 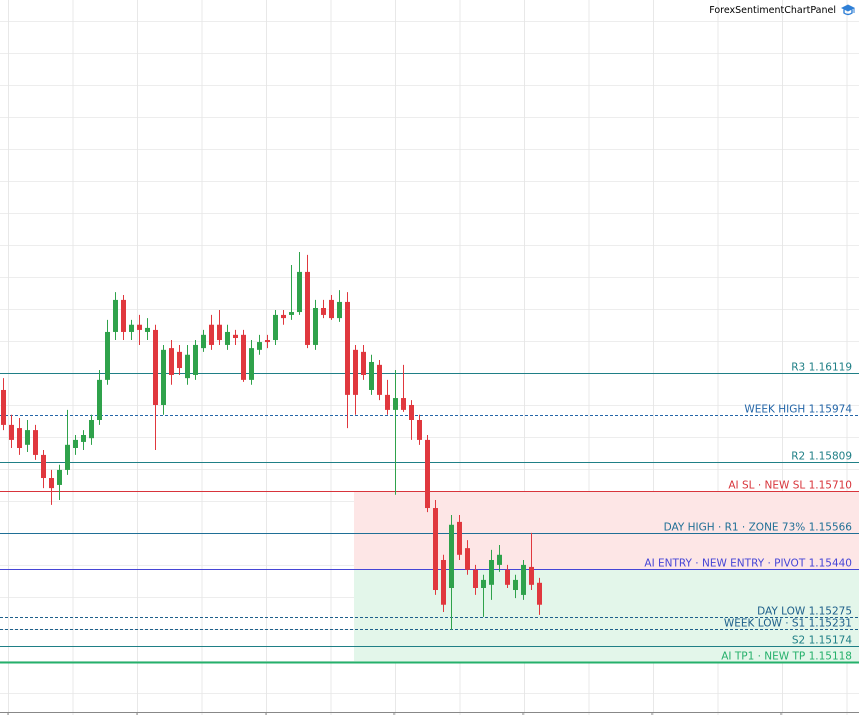 What do you see at coordinates (606, 576) in the screenshot?
I see `zones` at bounding box center [606, 576].